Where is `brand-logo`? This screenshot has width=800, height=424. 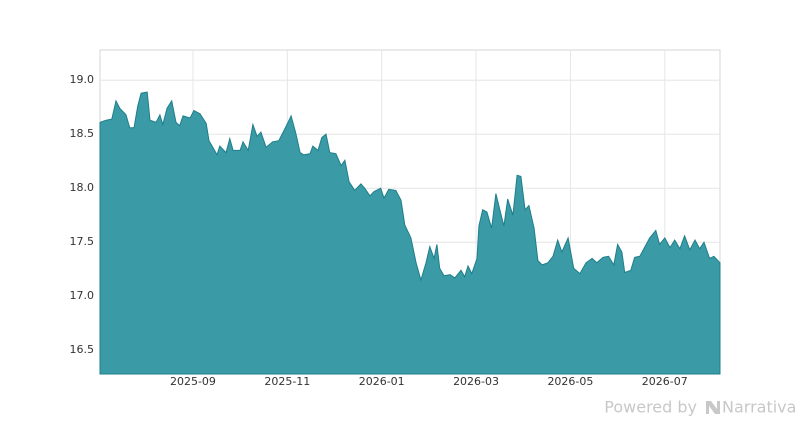
brand-logo is located at coordinates (713, 407).